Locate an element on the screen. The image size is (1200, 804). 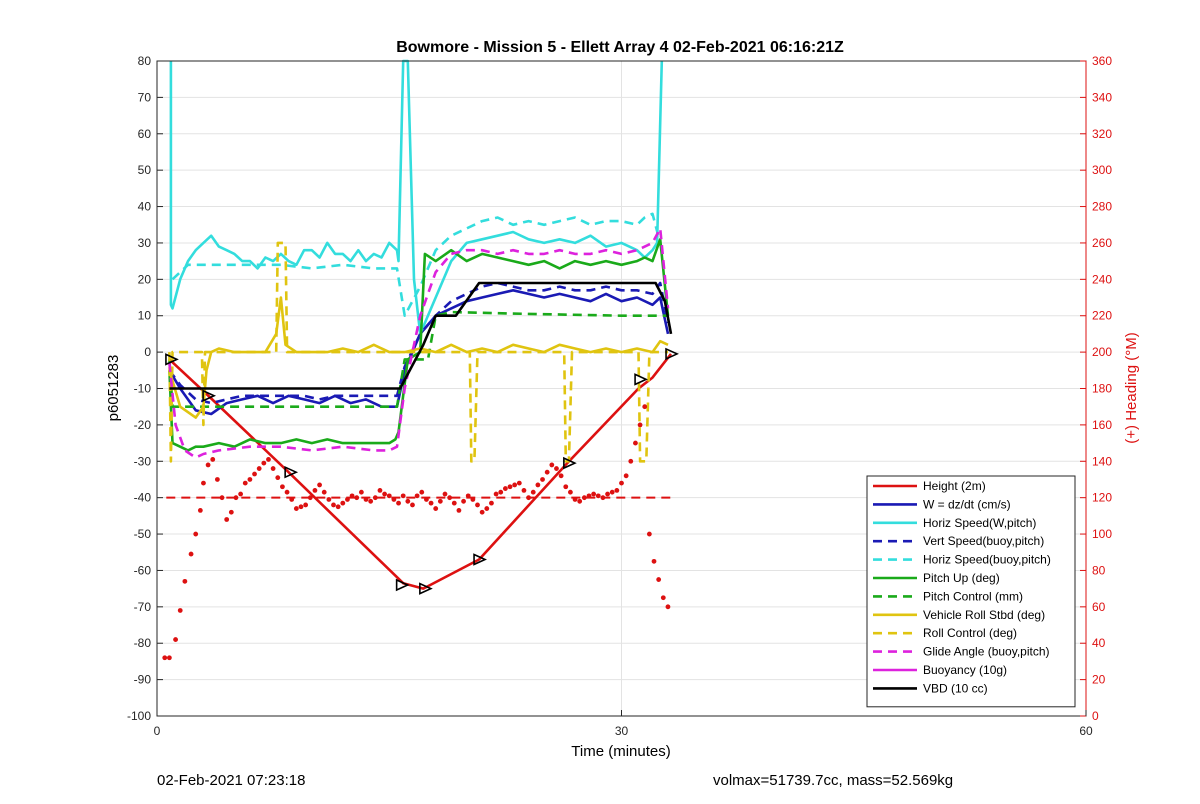
footer-stats: volmax=51739.7cc, mass=52.569kg is located at coordinates (833, 780).